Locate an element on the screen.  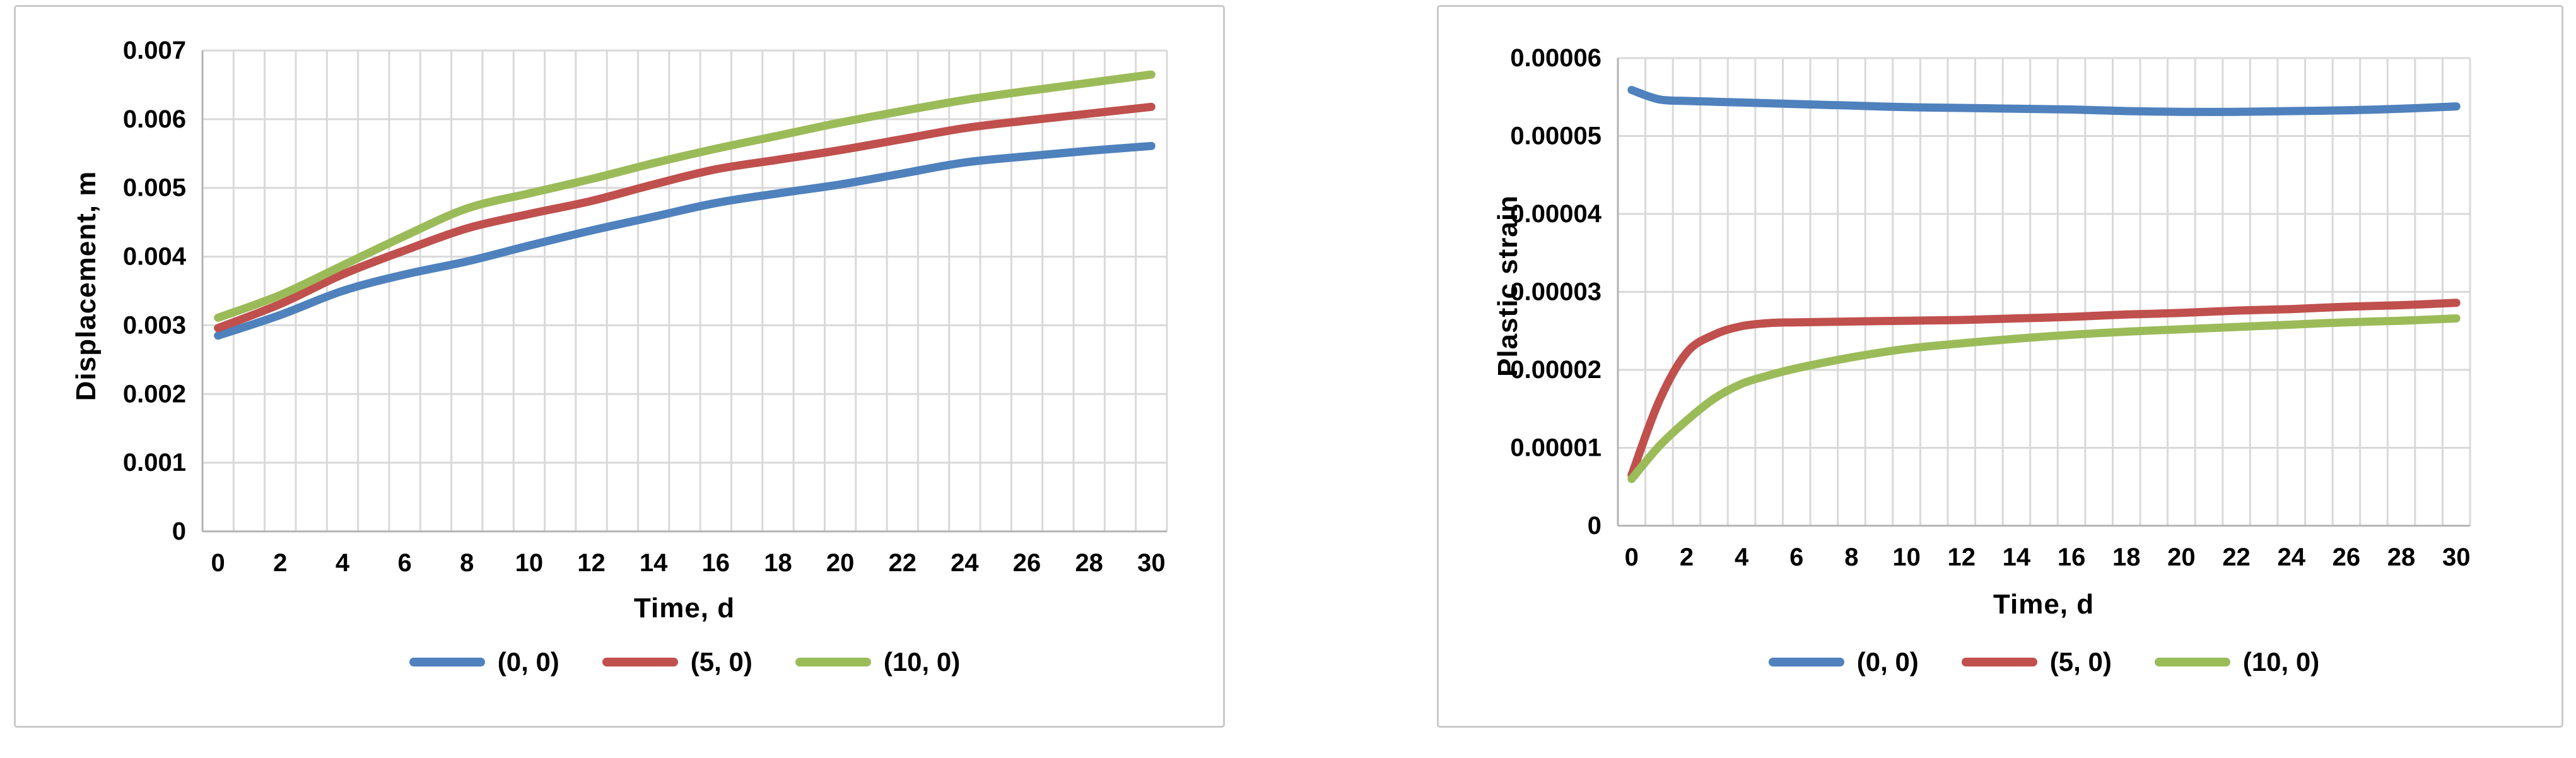
svg-text: 0.00005 is located at coordinates (1555, 136).